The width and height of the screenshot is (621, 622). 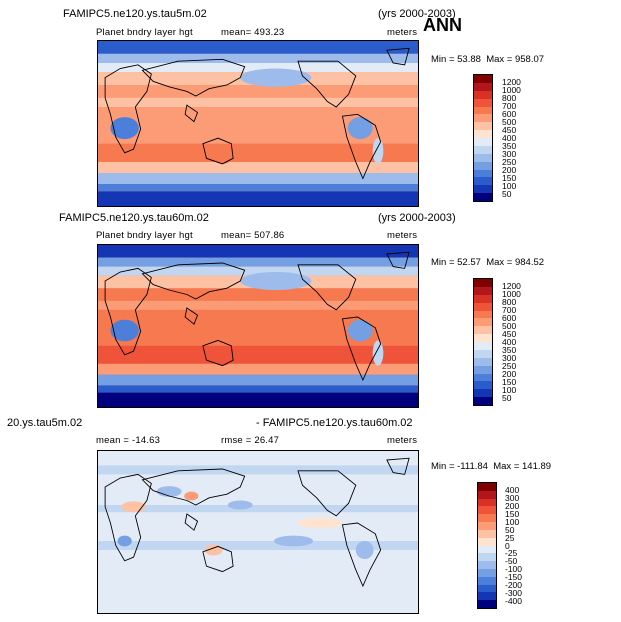 I want to click on panel1-max-label: Max =, so click(x=500, y=59).